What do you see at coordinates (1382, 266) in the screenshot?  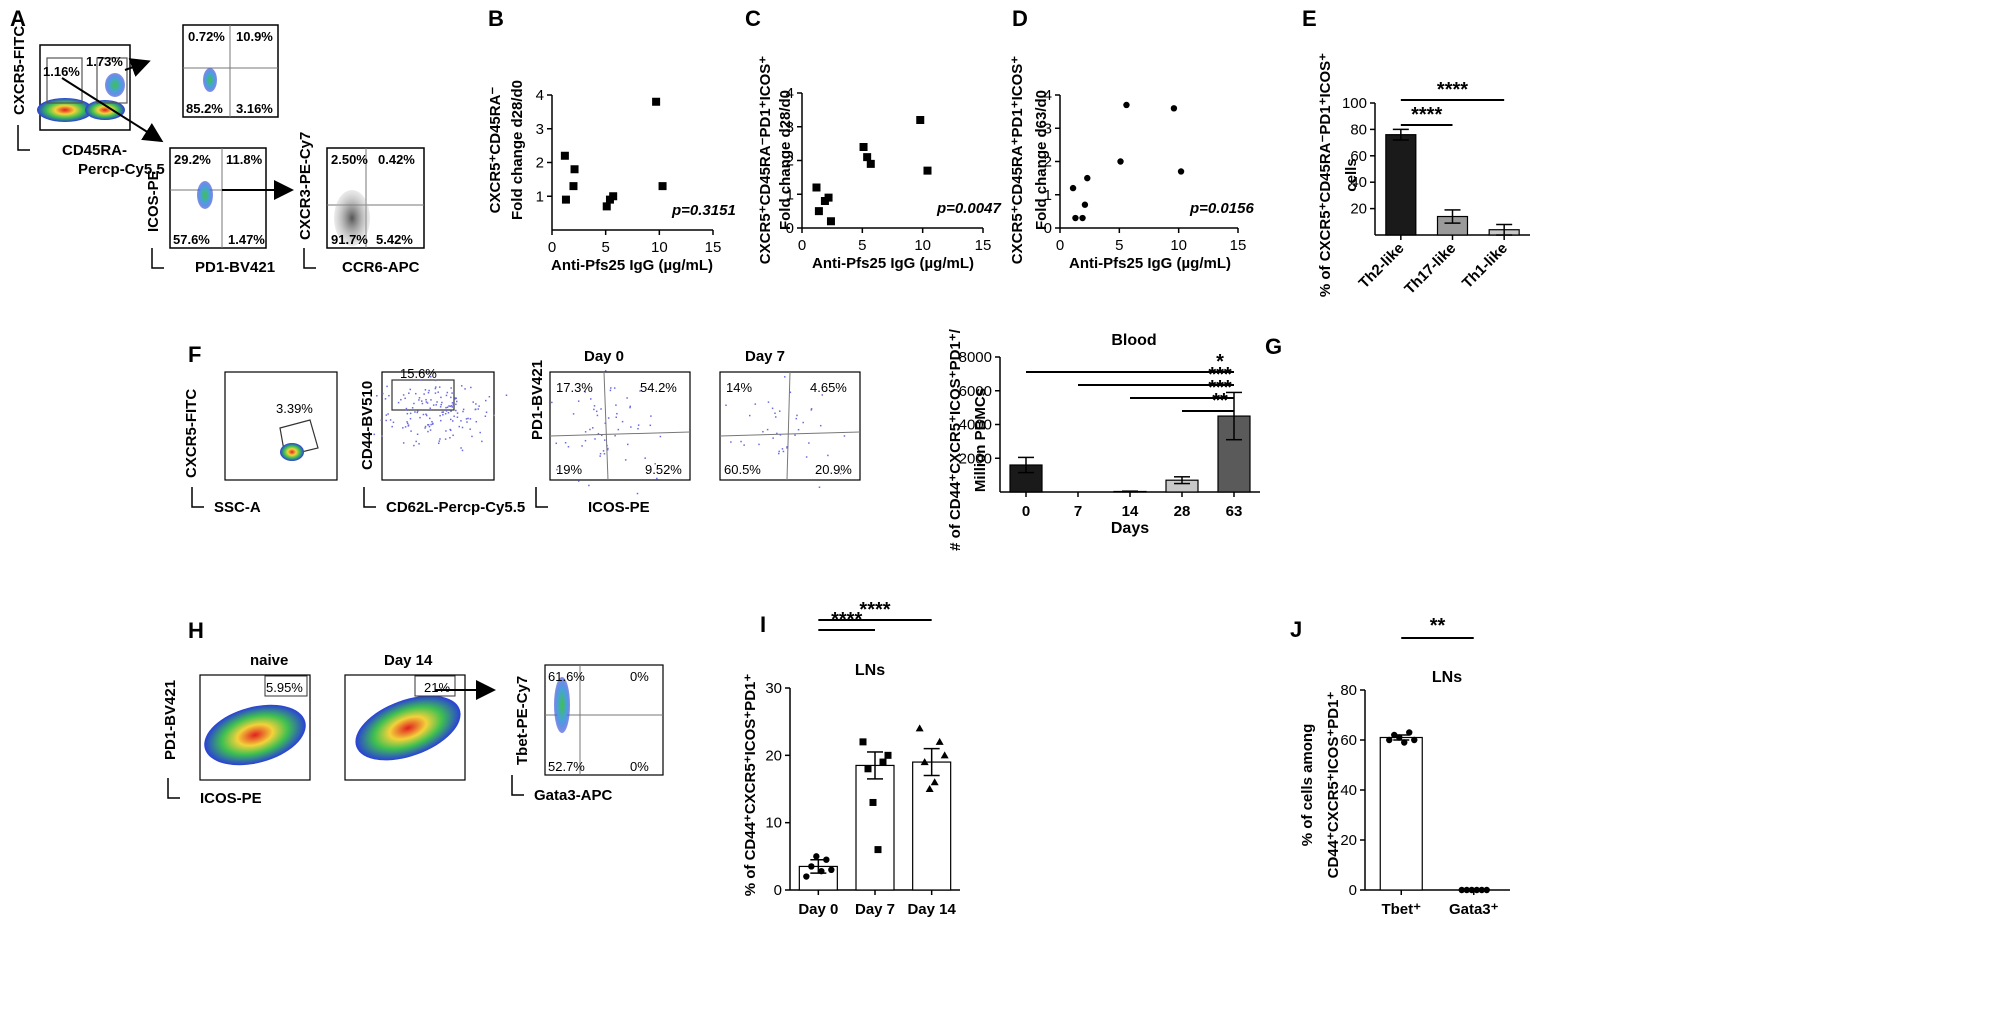 I see `x-tick-label: Th2-like` at bounding box center [1382, 266].